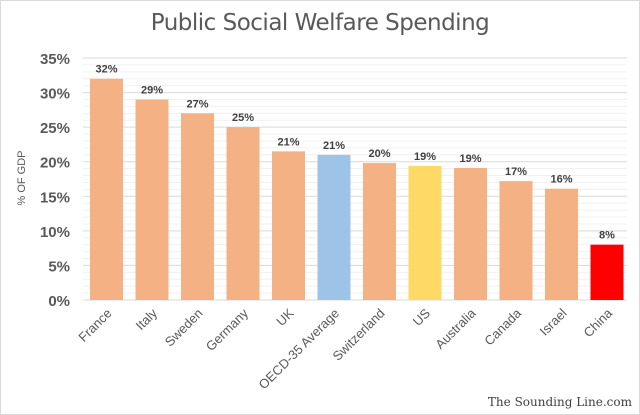 This screenshot has width=640, height=415. Describe the element at coordinates (455, 328) in the screenshot. I see `x-tick-label: Australia` at that location.